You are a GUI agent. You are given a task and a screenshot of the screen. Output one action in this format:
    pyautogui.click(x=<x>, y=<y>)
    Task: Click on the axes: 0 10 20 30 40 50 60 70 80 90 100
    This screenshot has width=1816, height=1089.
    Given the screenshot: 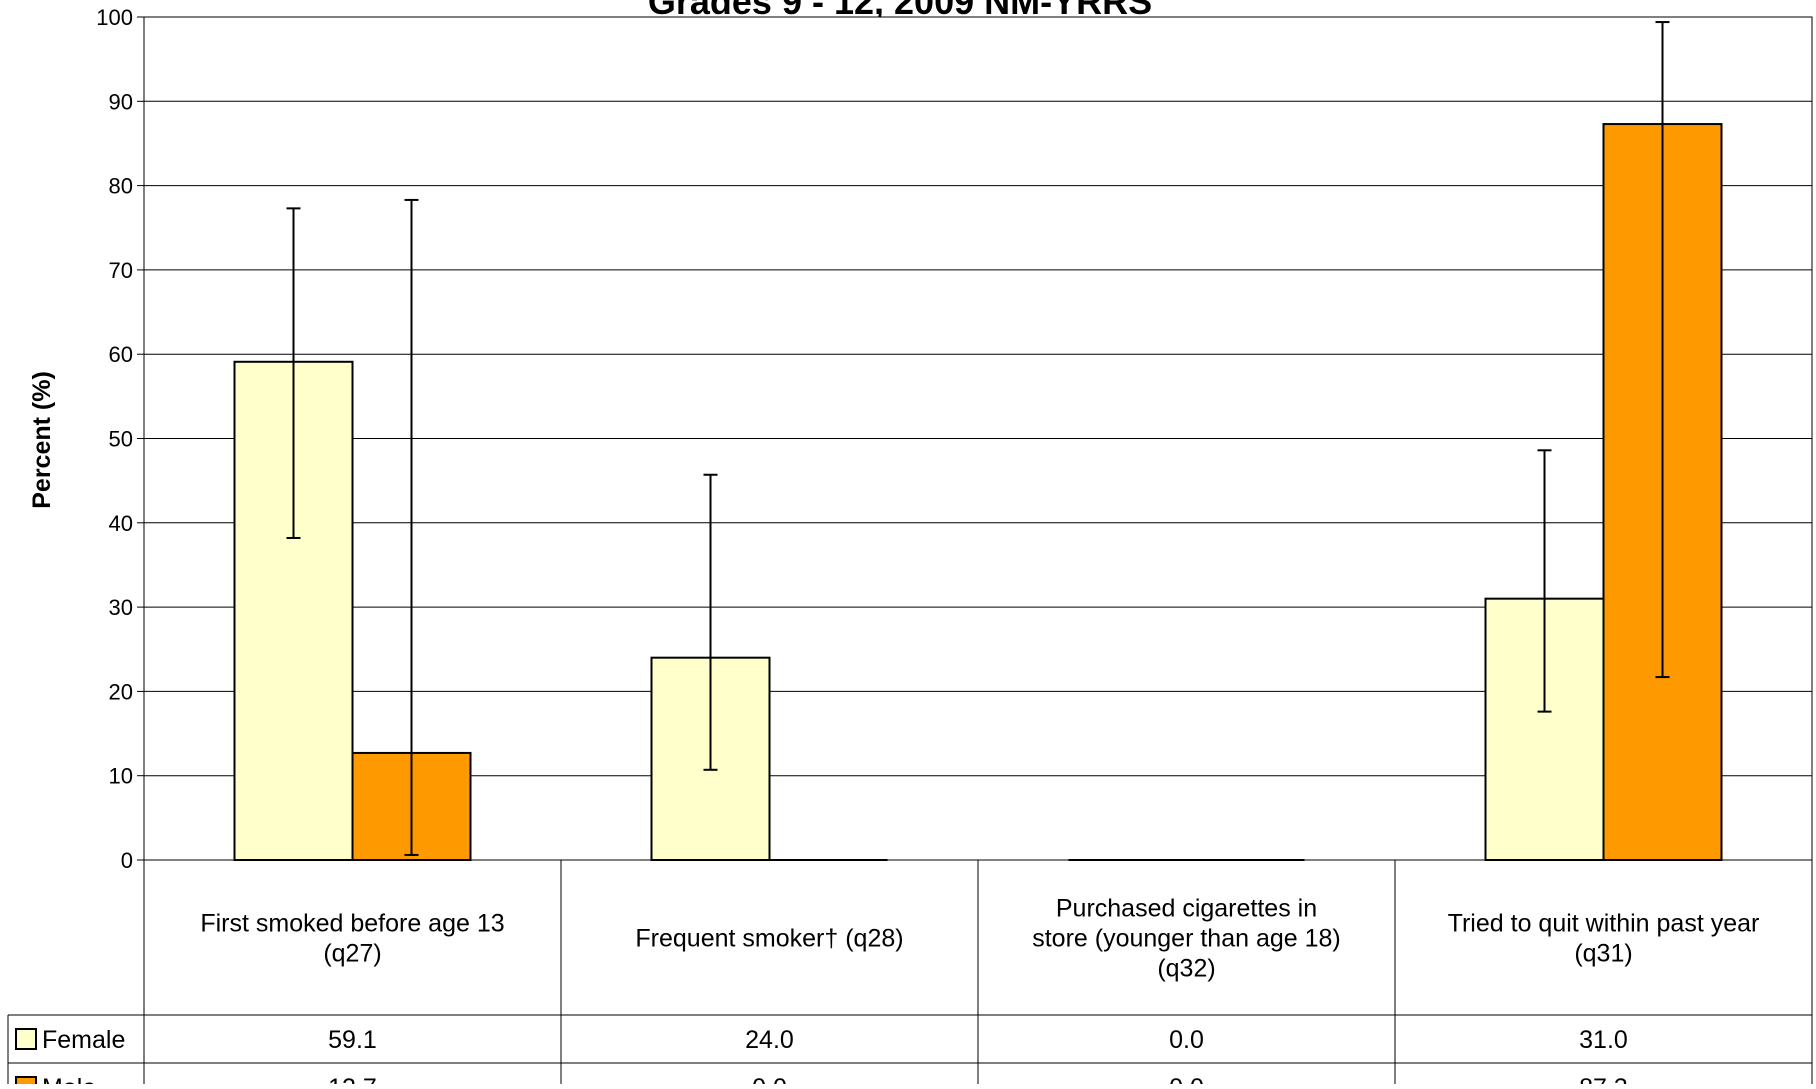 What is the action you would take?
    pyautogui.click(x=120, y=439)
    